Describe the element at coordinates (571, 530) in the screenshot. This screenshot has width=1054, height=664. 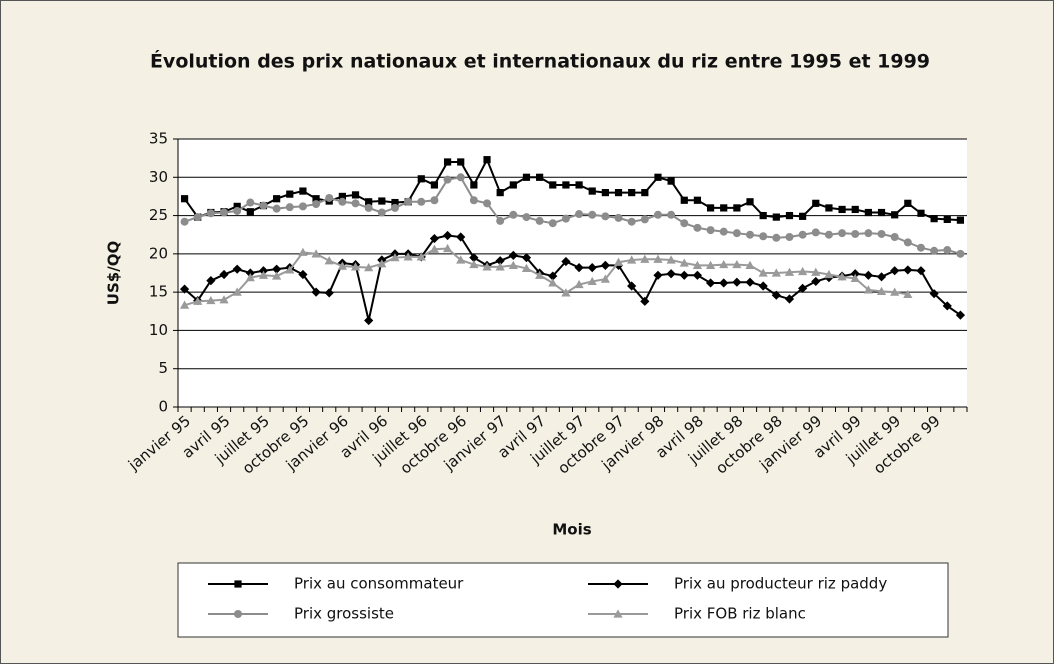
I see `x-axis-title: Mois` at that location.